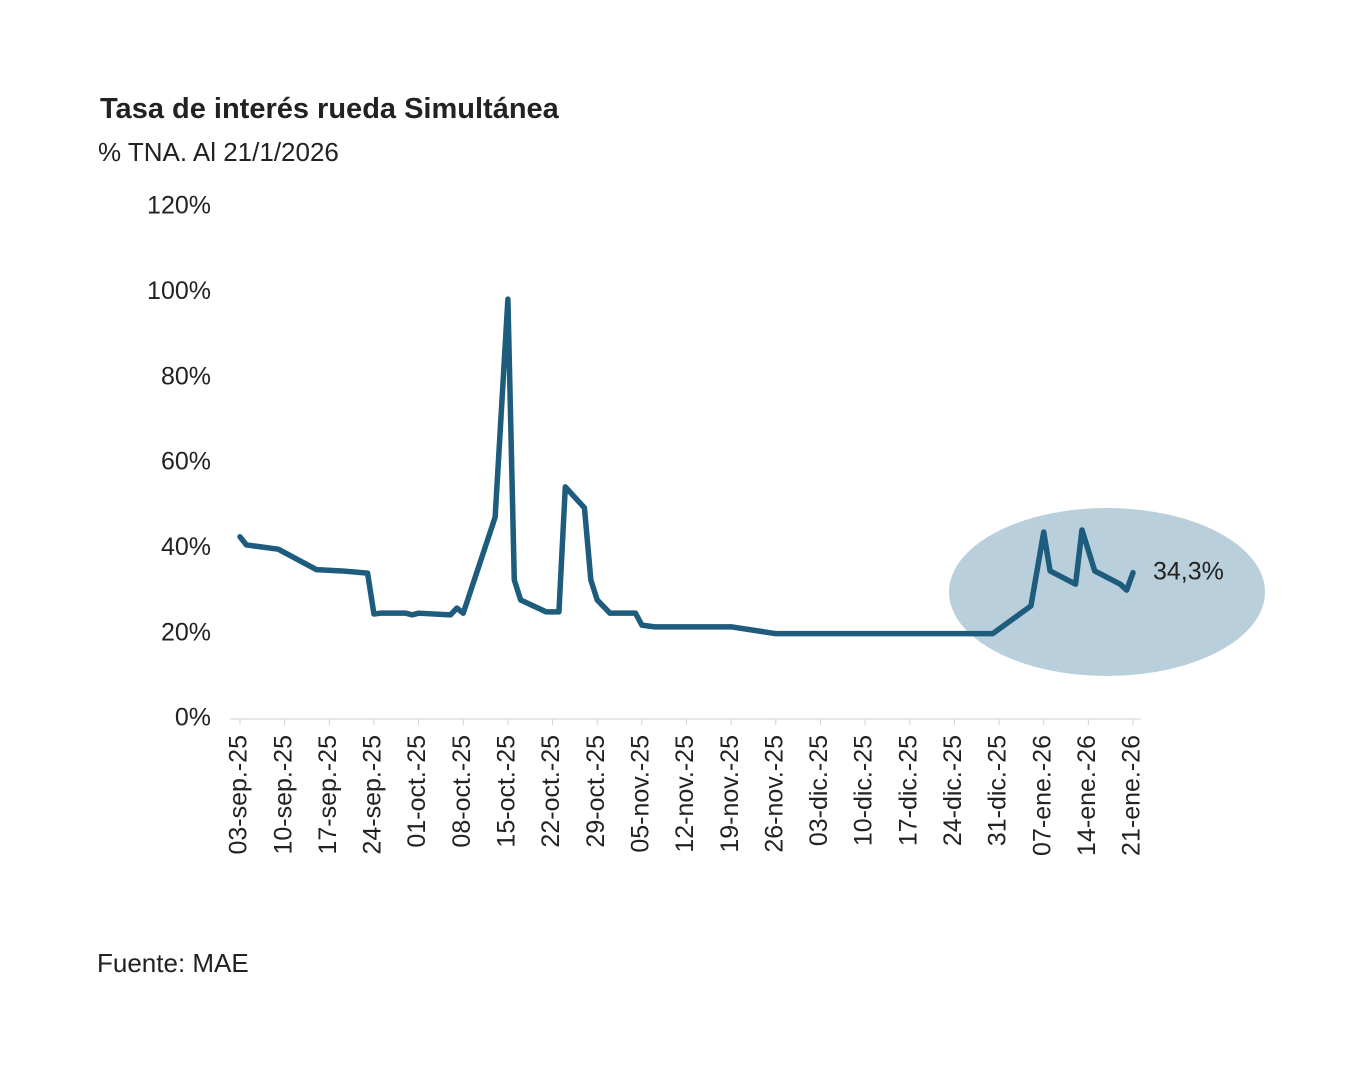 This screenshot has width=1350, height=1080. I want to click on x-tick-label: 24-dic.-25, so click(953, 790).